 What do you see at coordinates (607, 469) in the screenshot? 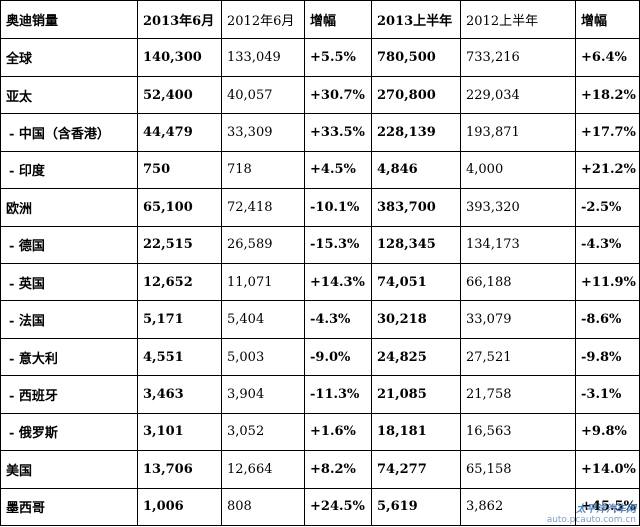
I see `h1-growth-cell: +14.0%` at bounding box center [607, 469].